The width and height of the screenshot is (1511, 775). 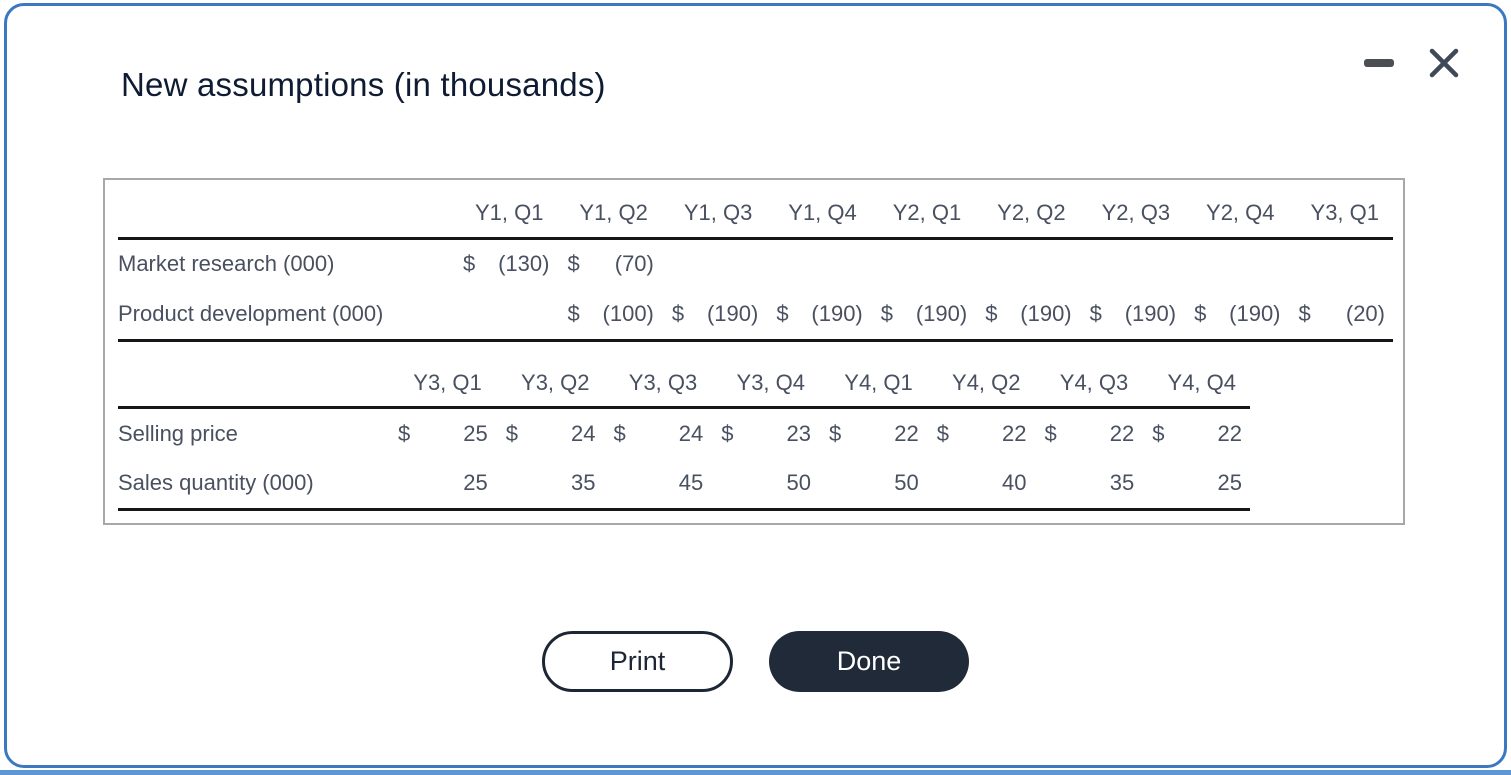 What do you see at coordinates (1413, 63) in the screenshot?
I see `window-controls` at bounding box center [1413, 63].